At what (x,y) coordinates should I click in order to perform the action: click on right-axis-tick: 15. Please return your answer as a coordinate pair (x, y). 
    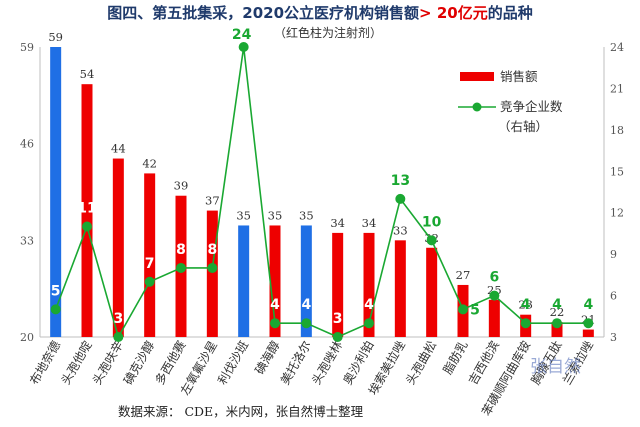
    Looking at the image, I should click on (617, 171).